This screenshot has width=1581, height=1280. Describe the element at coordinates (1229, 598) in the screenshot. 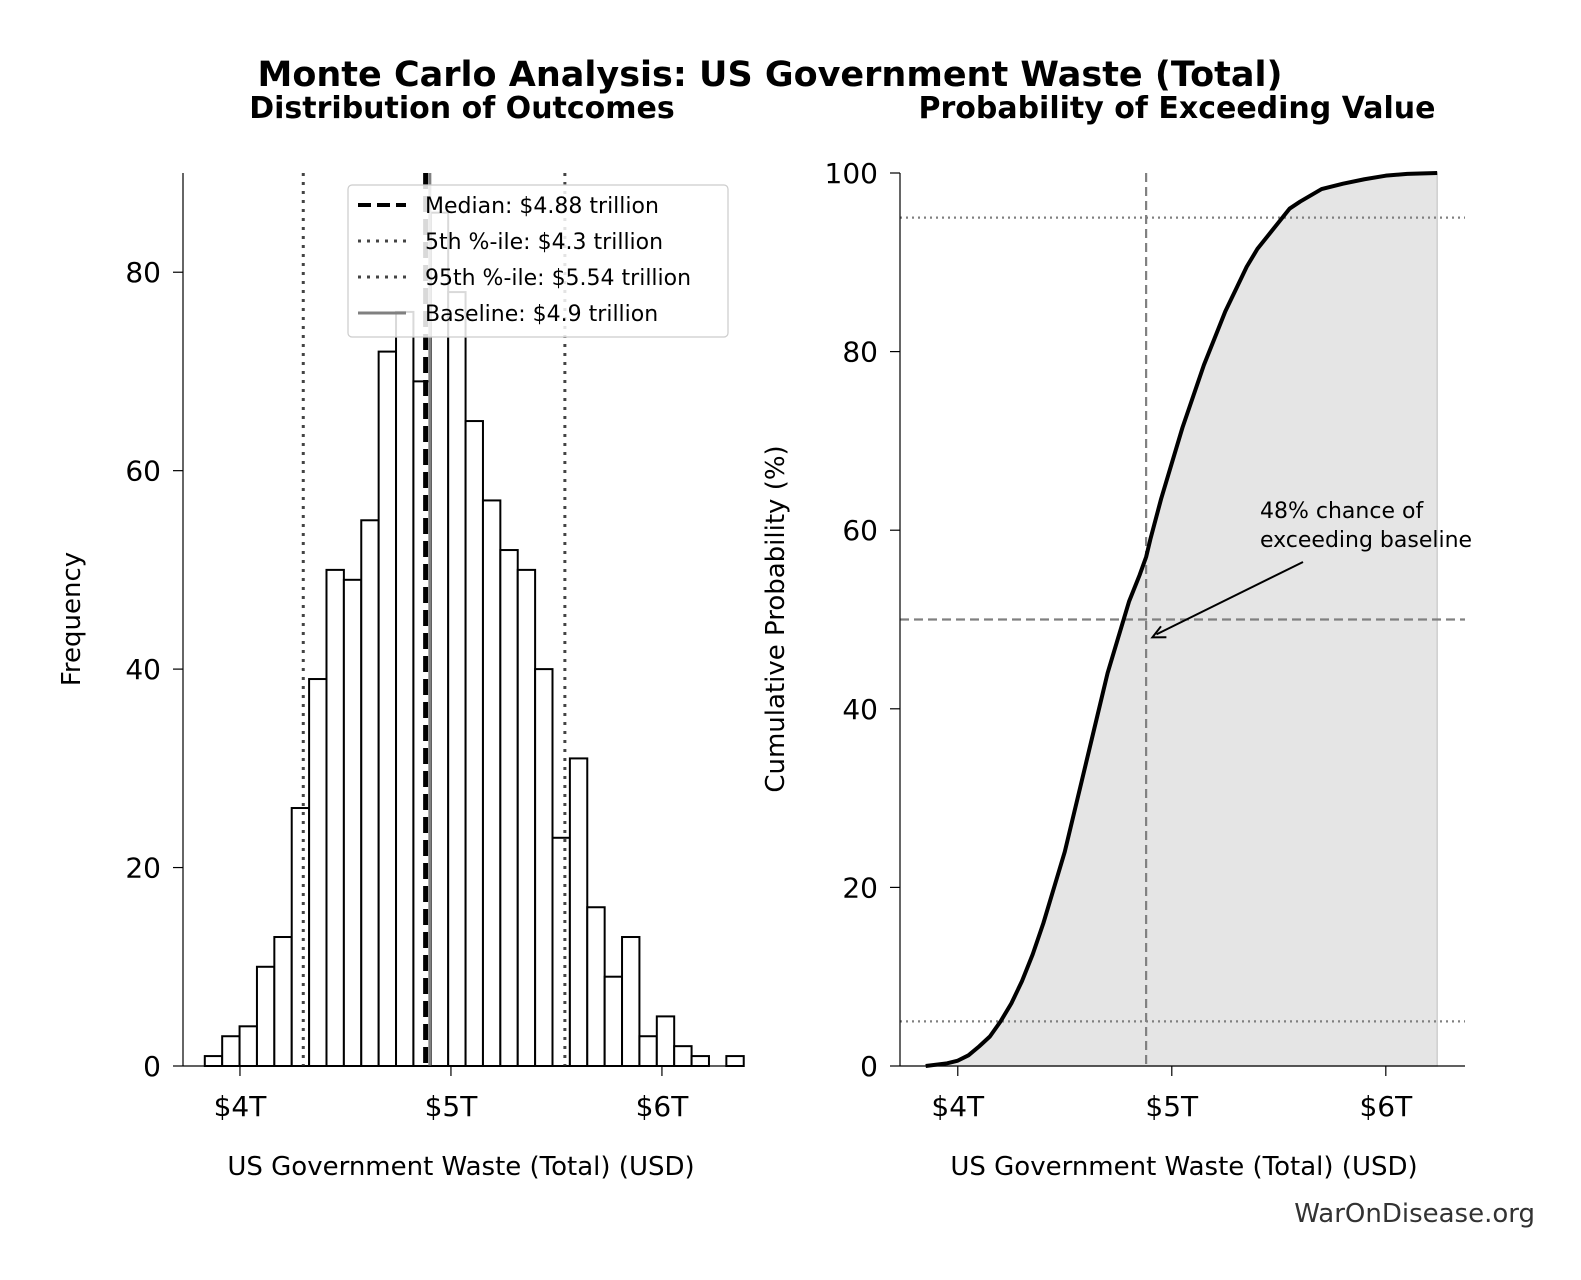

I see `annotation-arrow-shaft` at that location.